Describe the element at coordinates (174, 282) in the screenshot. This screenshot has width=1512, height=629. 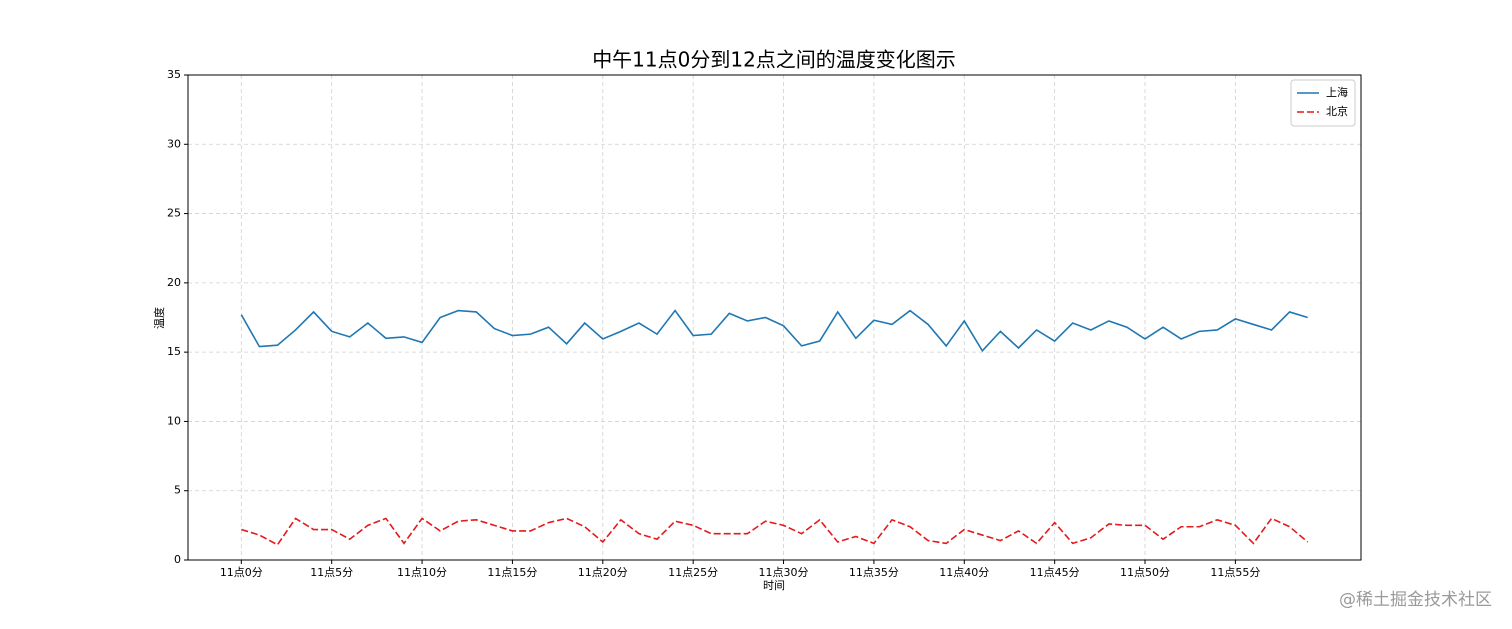
I see `y-tick-label: 20` at that location.